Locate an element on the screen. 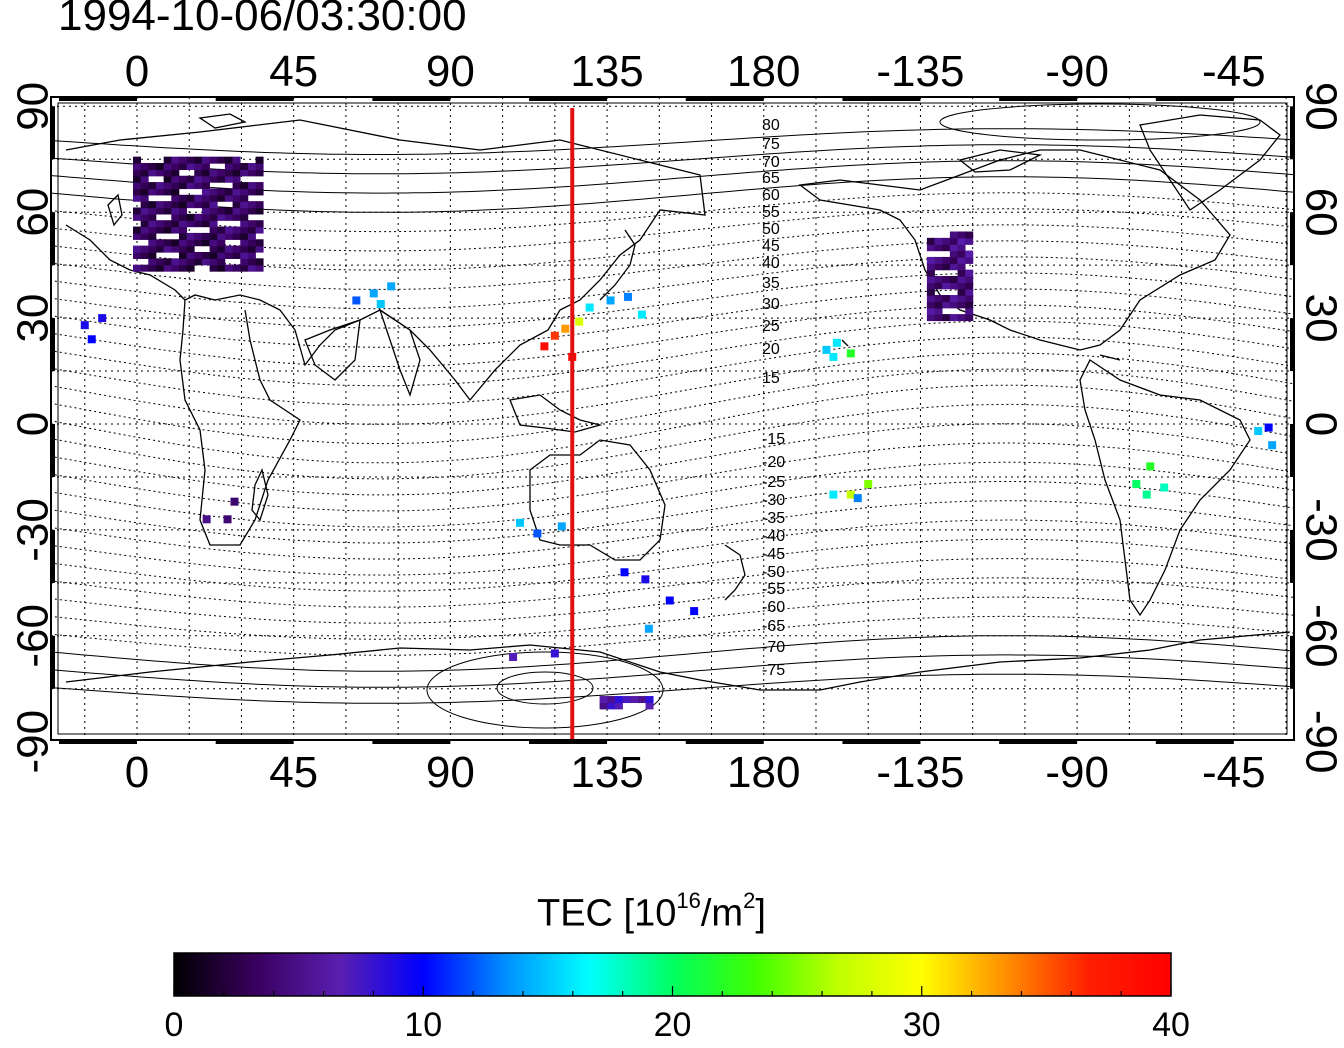 The image size is (1344, 1048). contour-label: 45 is located at coordinates (771, 246).